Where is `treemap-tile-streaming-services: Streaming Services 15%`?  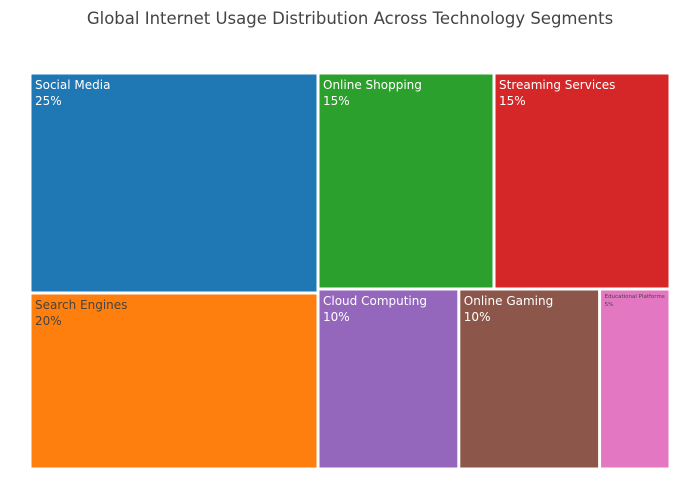 treemap-tile-streaming-services: Streaming Services 15% is located at coordinates (582, 181).